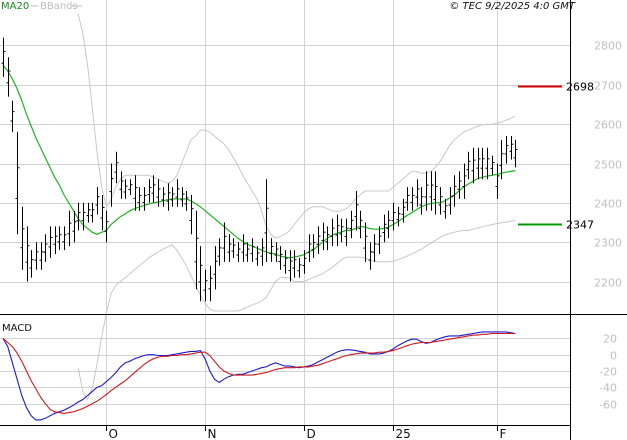 Image resolution: width=627 pixels, height=440 pixels. Describe the element at coordinates (608, 86) in the screenshot. I see `price-y-tick-label: 2700` at that location.